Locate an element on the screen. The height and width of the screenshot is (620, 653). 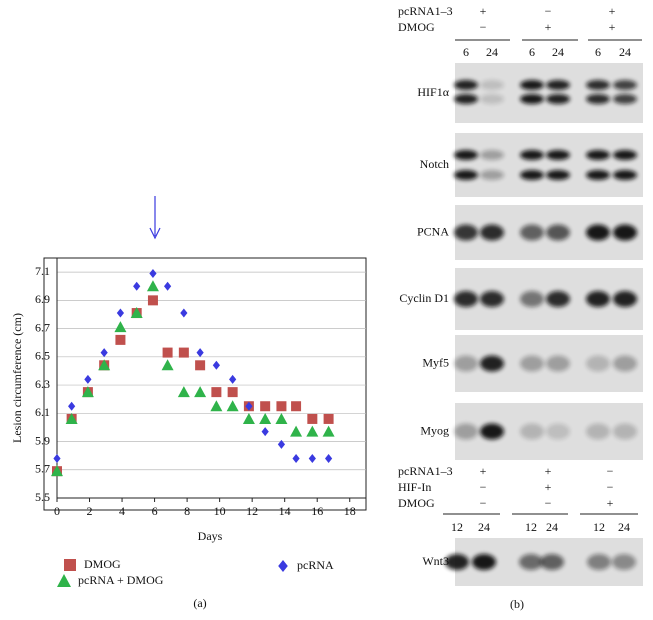
blot-label: HIF1α is located at coordinates (433, 92).